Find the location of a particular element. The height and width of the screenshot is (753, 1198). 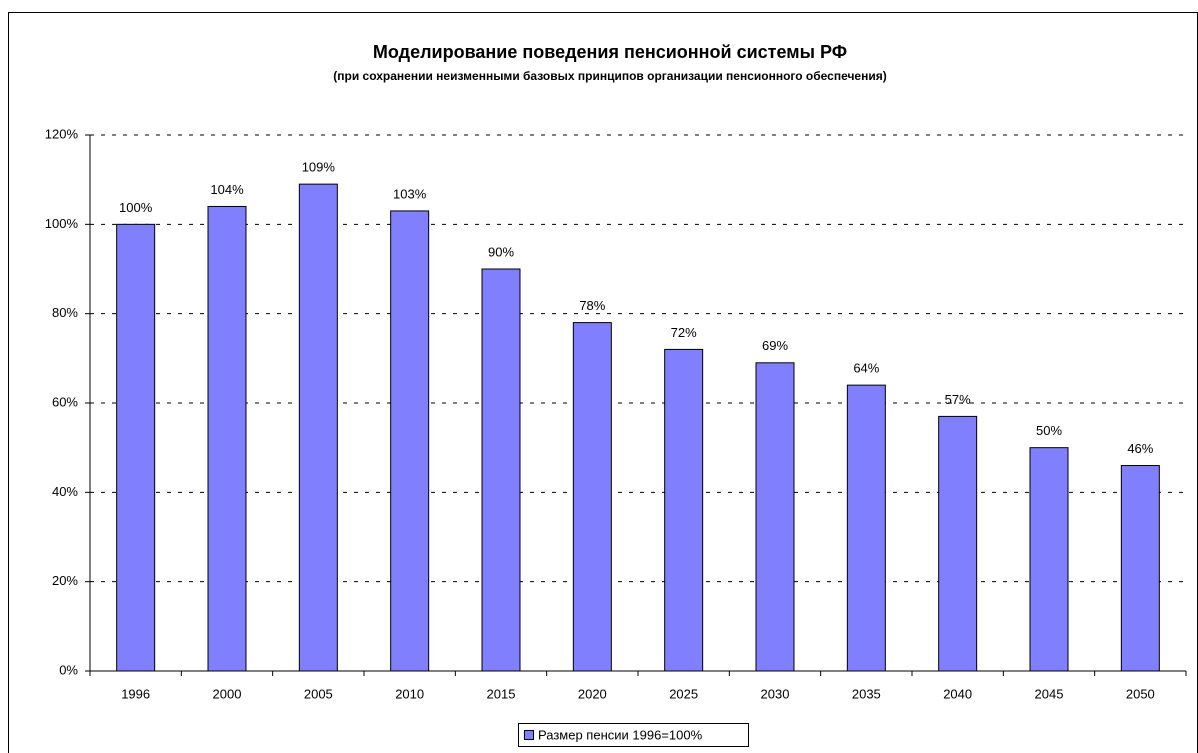

x-tick-label: 2015 is located at coordinates (501, 693).